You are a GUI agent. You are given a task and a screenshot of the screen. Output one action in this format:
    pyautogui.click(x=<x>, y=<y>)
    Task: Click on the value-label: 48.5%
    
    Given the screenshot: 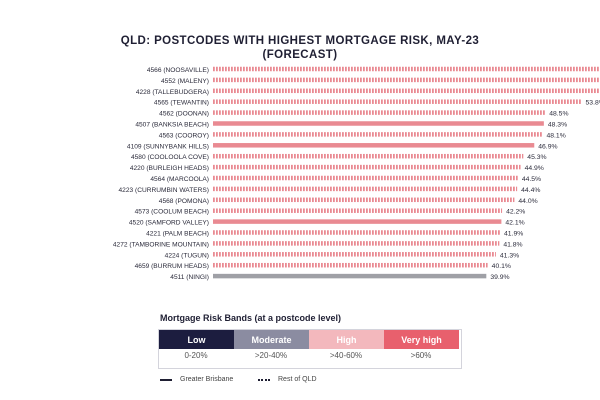 What is the action you would take?
    pyautogui.click(x=558, y=114)
    